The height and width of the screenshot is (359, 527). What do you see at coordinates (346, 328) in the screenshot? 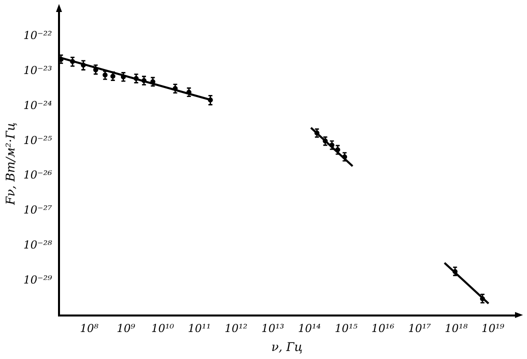
I see `x-tick-label: 10¹⁵` at bounding box center [346, 328].